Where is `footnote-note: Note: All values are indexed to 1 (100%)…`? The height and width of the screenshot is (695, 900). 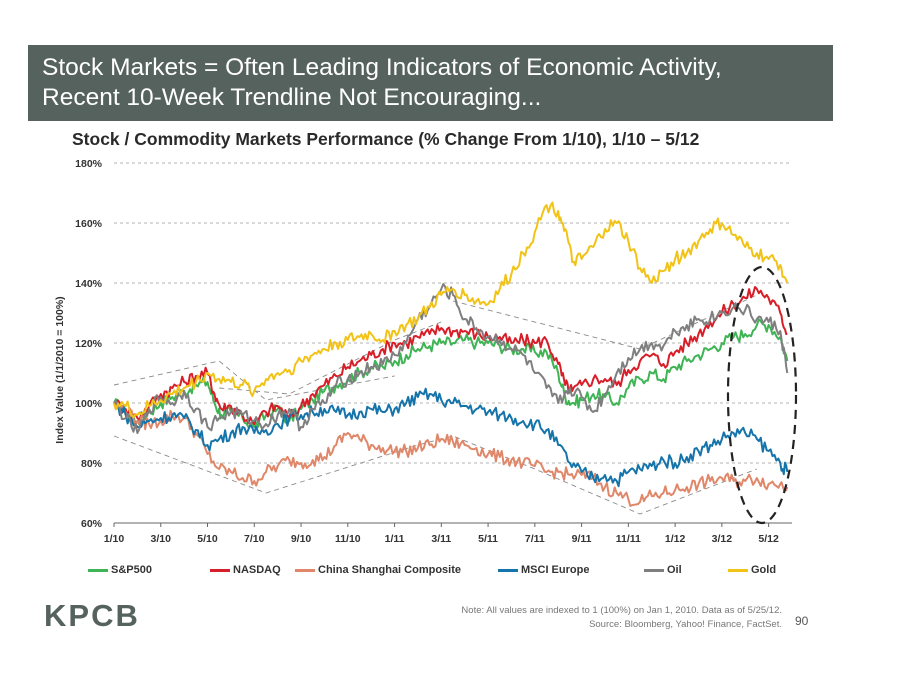
footnote-note: Note: All values are indexed to 1 (100%)… is located at coordinates (621, 610).